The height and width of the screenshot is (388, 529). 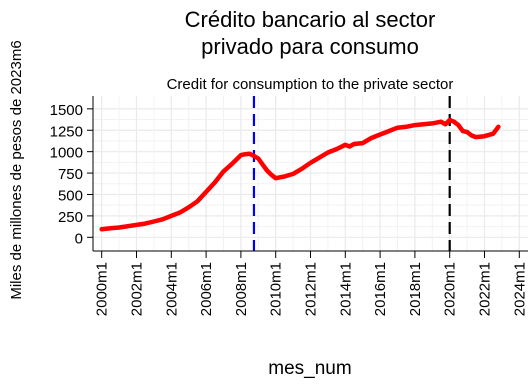 What do you see at coordinates (171, 289) in the screenshot?
I see `x-tick-label: 2004m1` at bounding box center [171, 289].